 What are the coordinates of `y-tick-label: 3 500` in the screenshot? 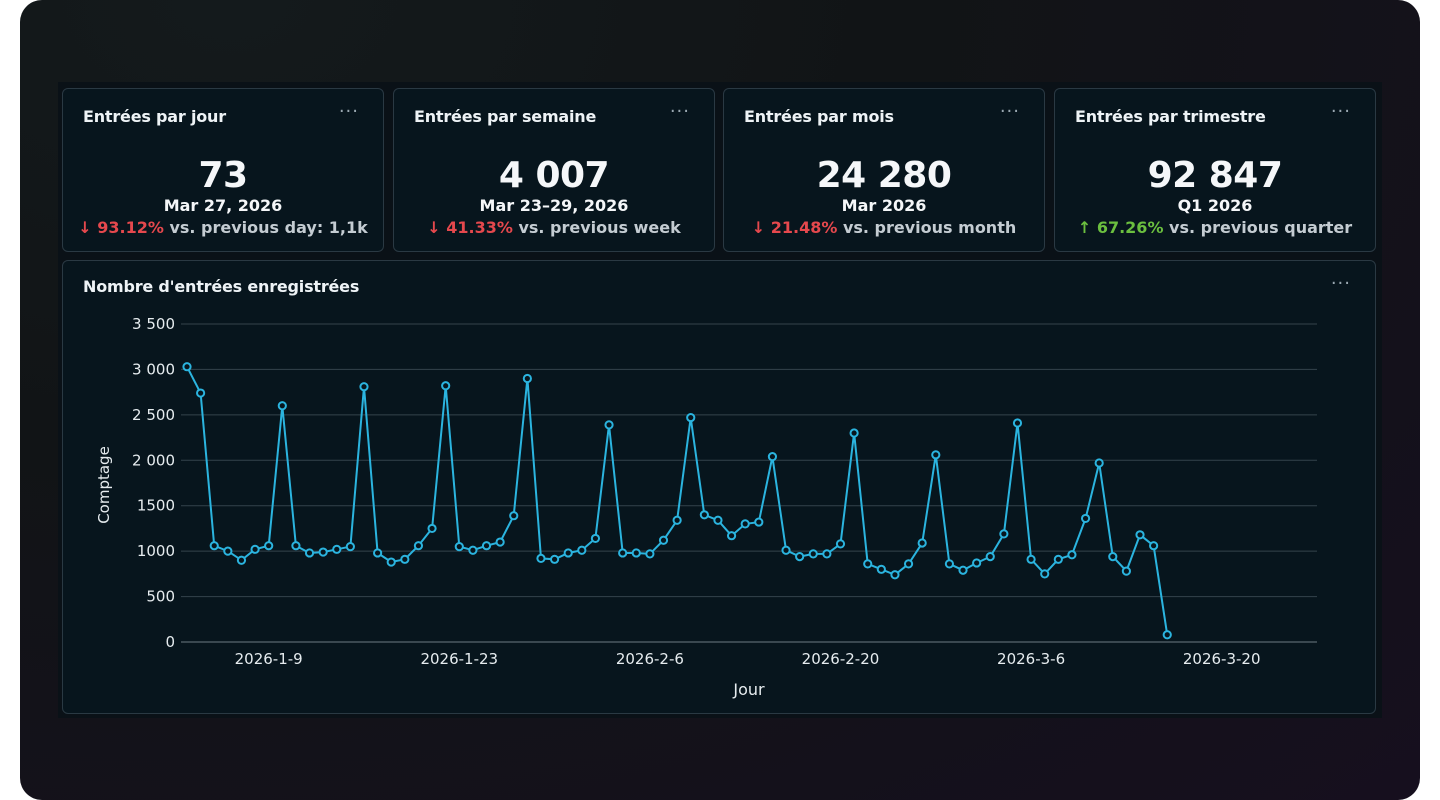 It's located at (153, 324).